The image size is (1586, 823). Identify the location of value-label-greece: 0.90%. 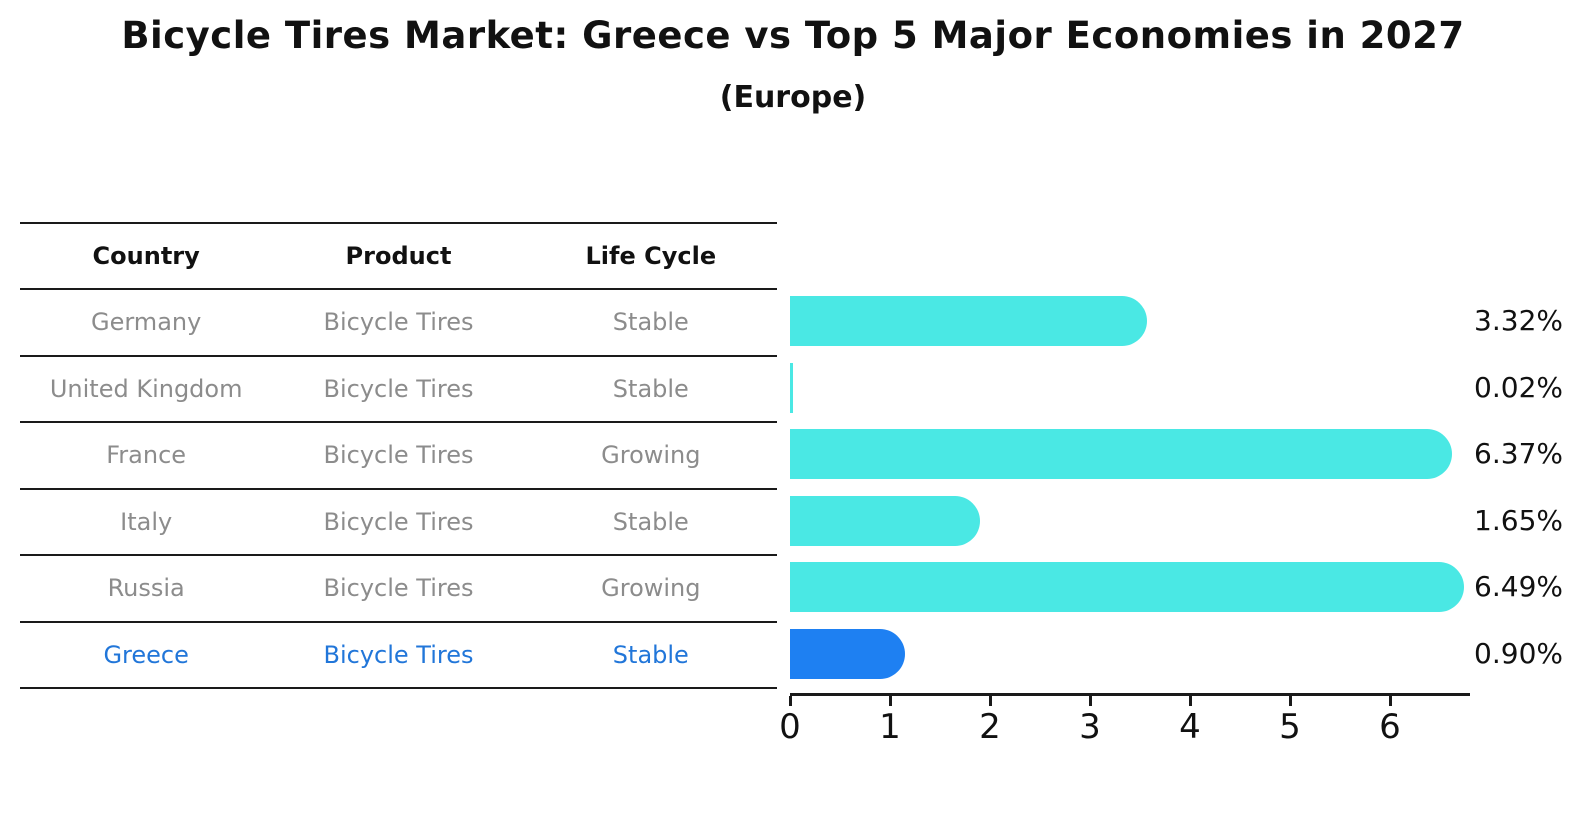
(1518, 653).